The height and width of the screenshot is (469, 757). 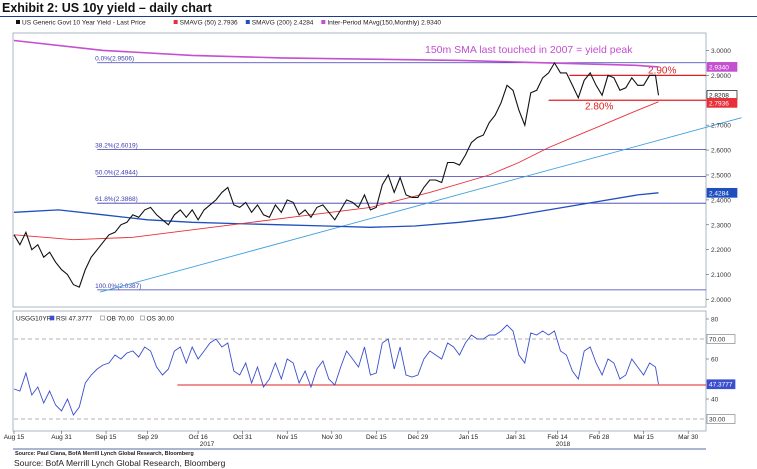 What do you see at coordinates (95, 319) in the screenshot?
I see `rsi-legend: USGG10YR RSI 47.3777 OB 70.00 OS 30.00` at bounding box center [95, 319].